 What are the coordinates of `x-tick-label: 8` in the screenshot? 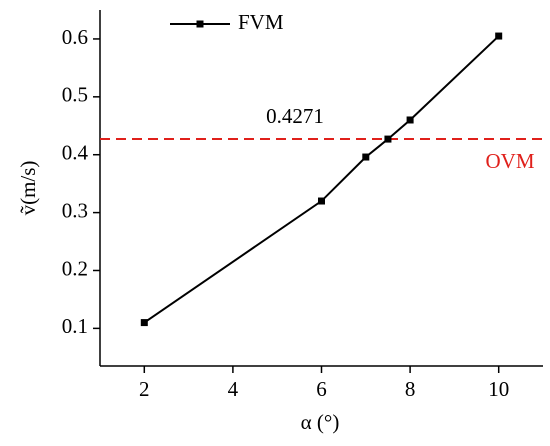 It's located at (410, 389).